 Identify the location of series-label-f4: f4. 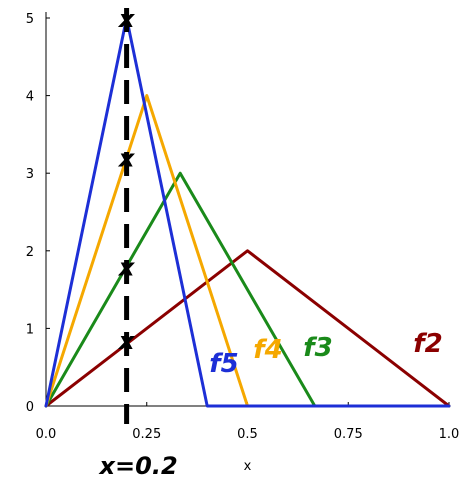
(267, 350).